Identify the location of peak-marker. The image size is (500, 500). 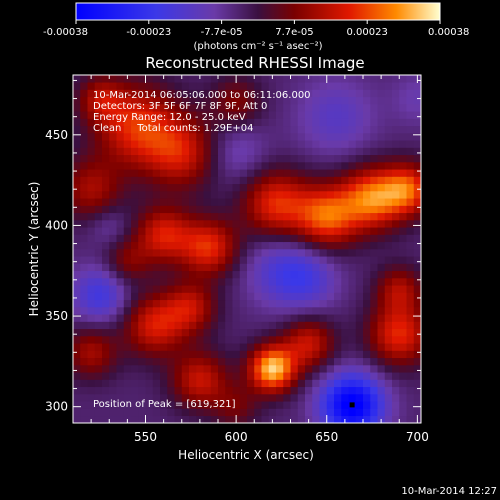
(352, 405).